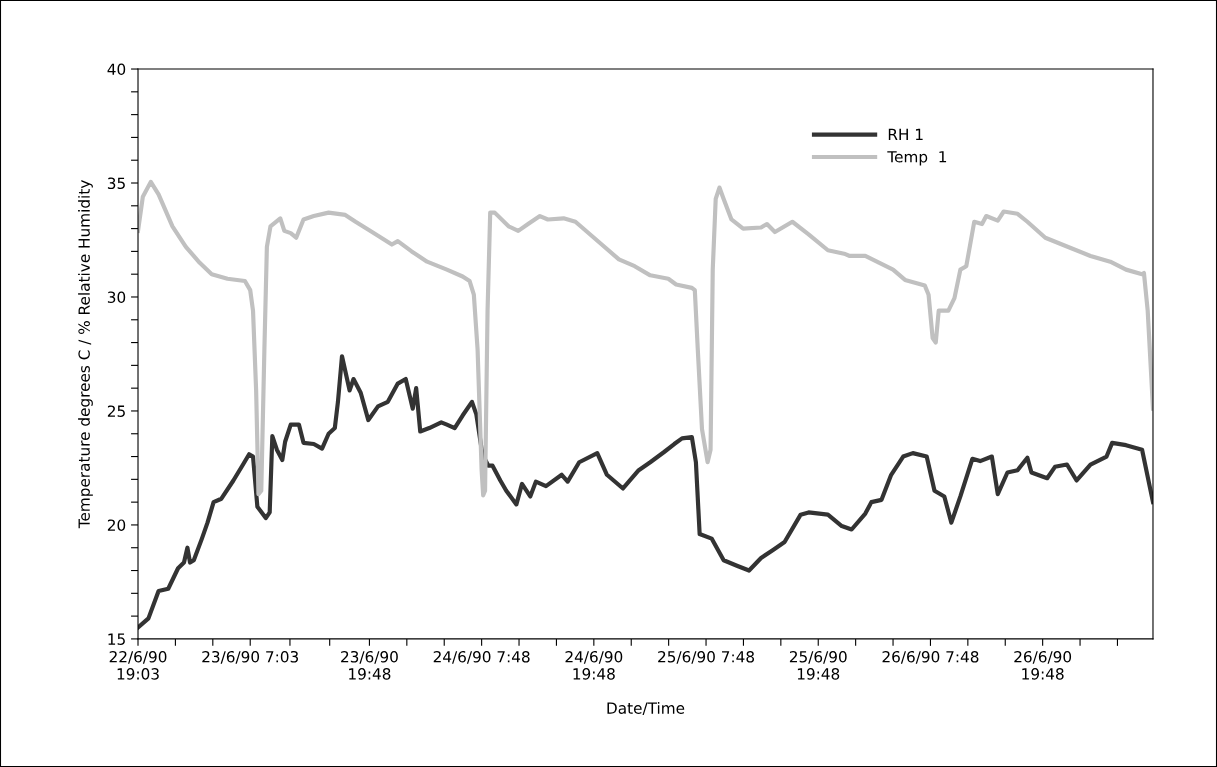  I want to click on x-tick-label: 26/6/90 7:48, so click(930, 657).